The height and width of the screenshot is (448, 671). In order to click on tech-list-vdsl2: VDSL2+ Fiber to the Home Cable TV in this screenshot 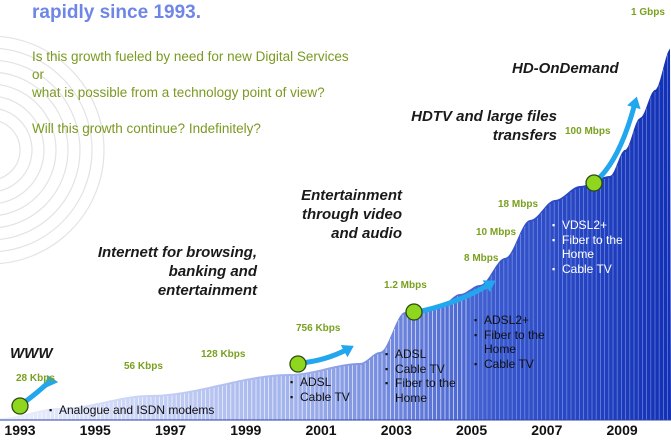, I will do `click(599, 247)`.